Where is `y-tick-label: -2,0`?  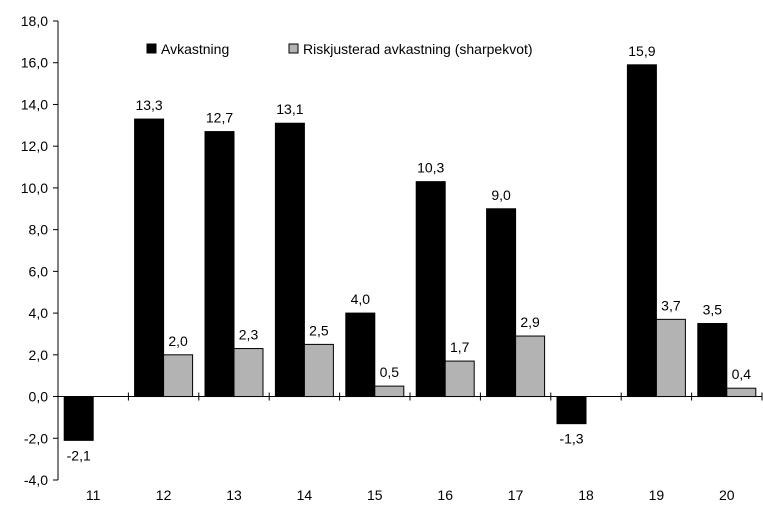
y-tick-label: -2,0 is located at coordinates (36, 438).